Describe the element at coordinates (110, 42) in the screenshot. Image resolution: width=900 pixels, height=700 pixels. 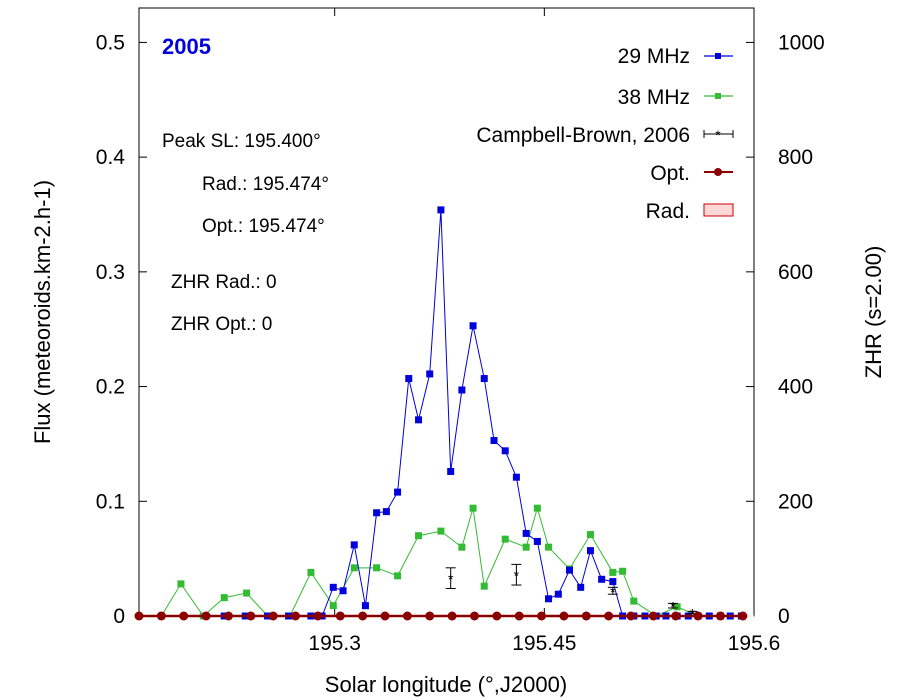
I see `y-tick-label-left: 0.5` at that location.